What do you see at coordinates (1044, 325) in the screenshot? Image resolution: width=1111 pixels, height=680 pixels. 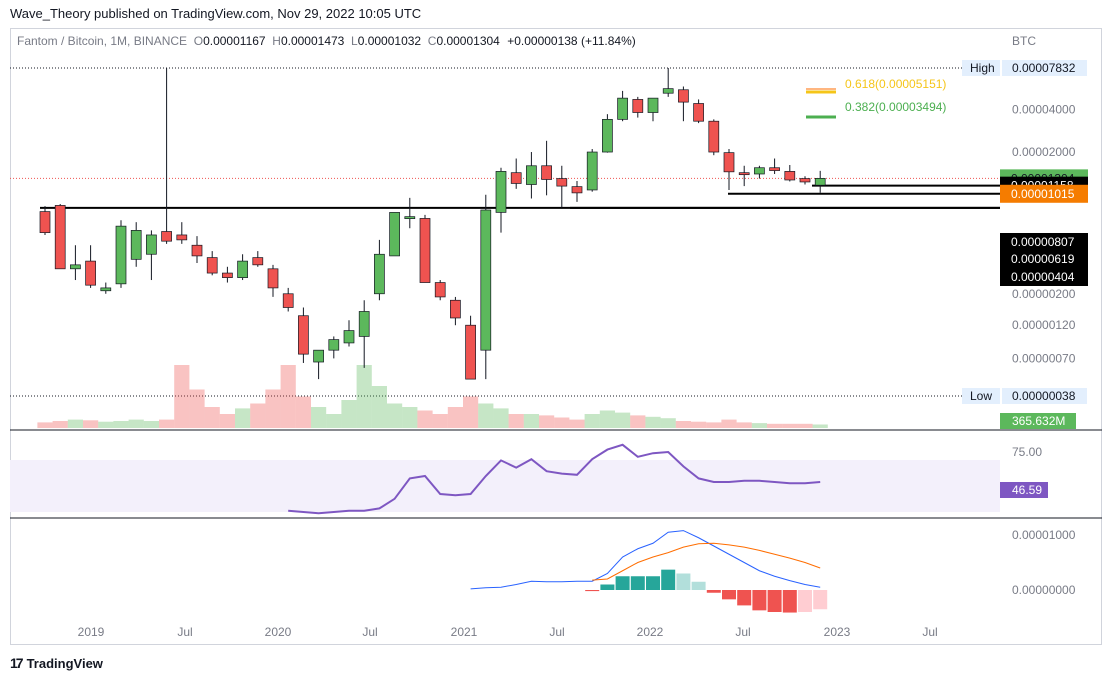 I see `price-tick: 0.00000120` at bounding box center [1044, 325].